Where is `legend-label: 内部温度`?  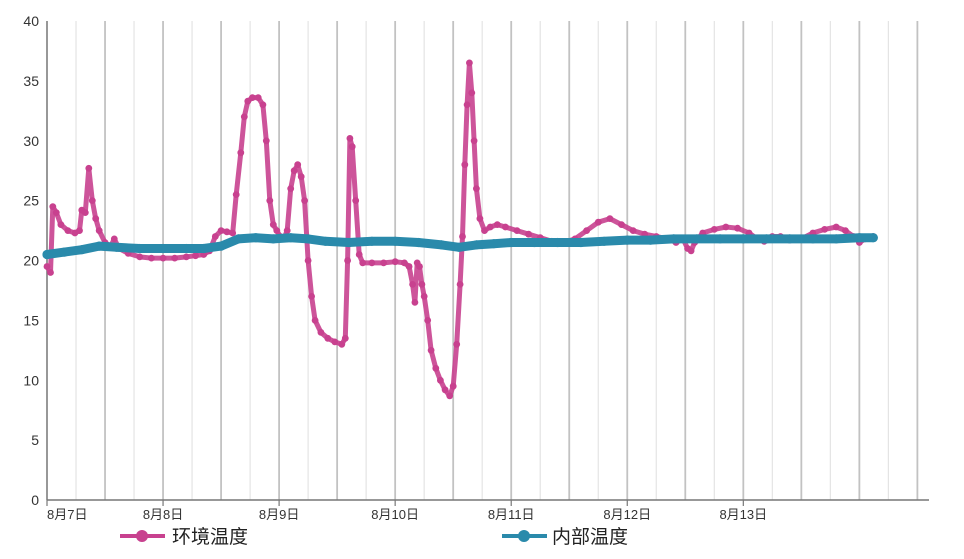 legend-label: 内部温度 is located at coordinates (590, 537).